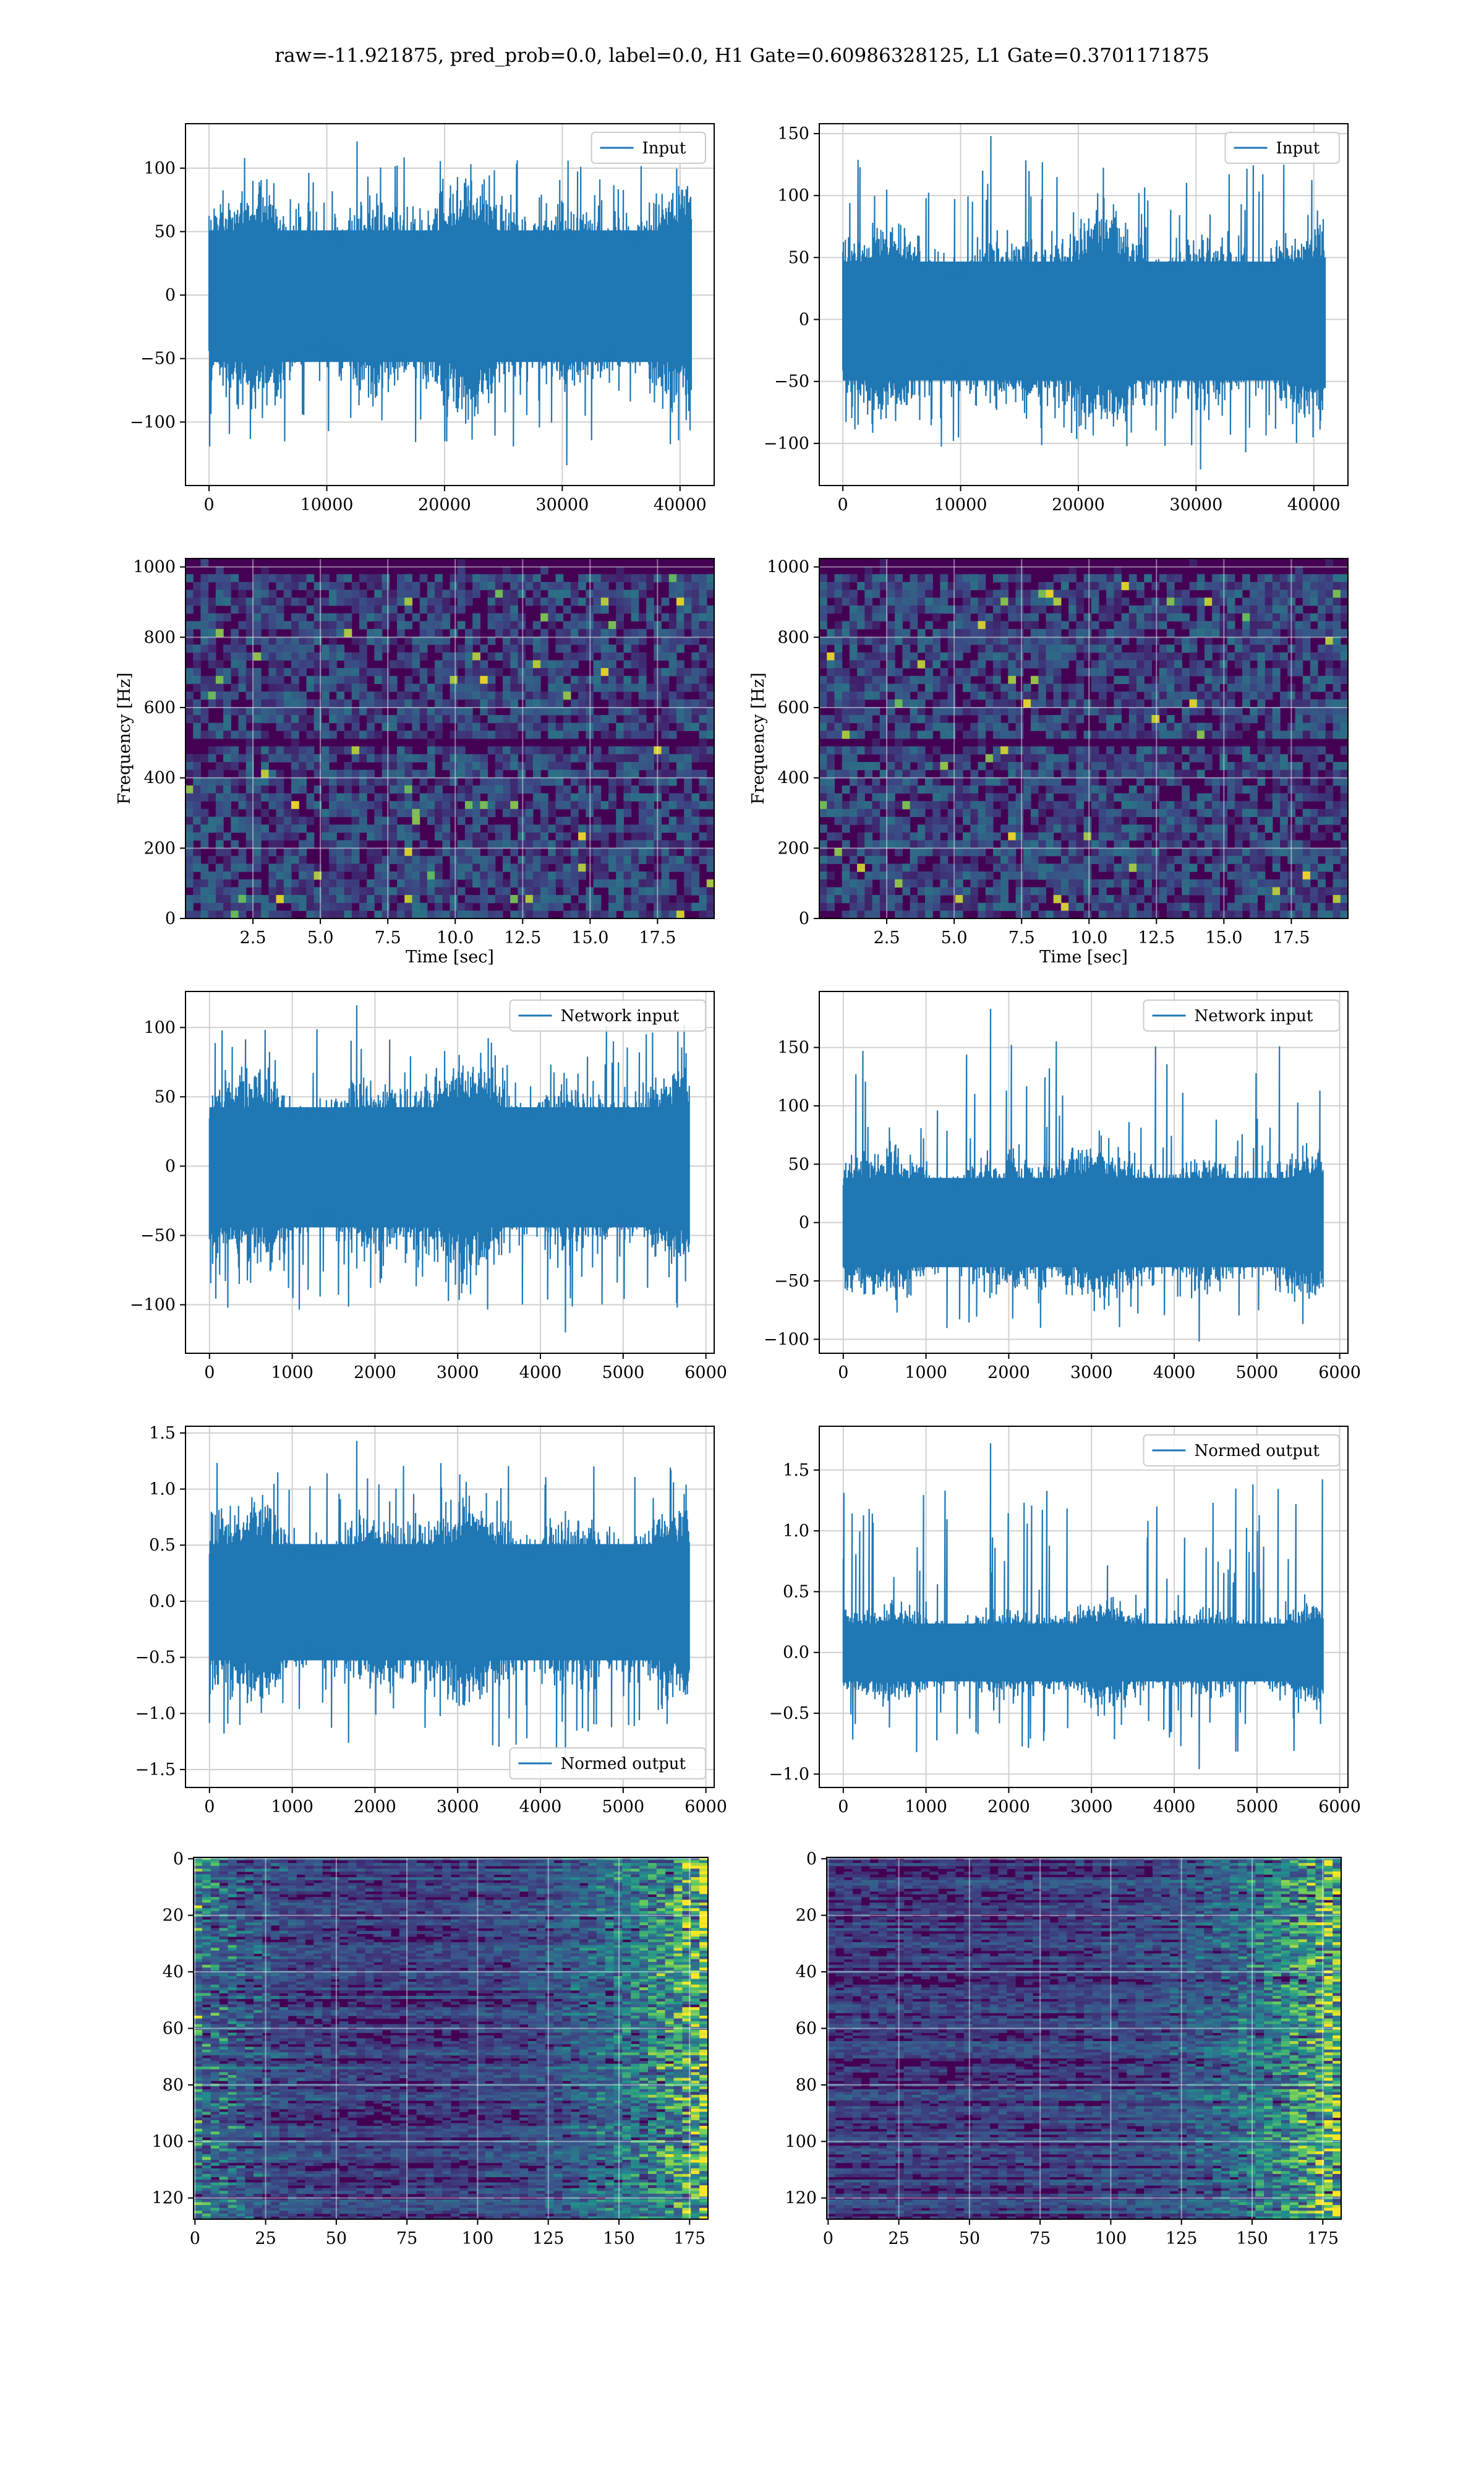 The height and width of the screenshot is (2474, 1484). What do you see at coordinates (444, 505) in the screenshot?
I see `x-tick-label: 20000` at bounding box center [444, 505].